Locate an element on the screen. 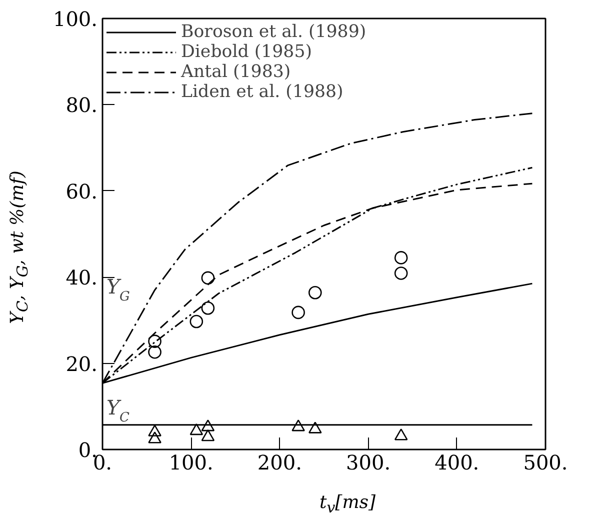 The image size is (590, 523). x-tick-label: 200. is located at coordinates (279, 462).